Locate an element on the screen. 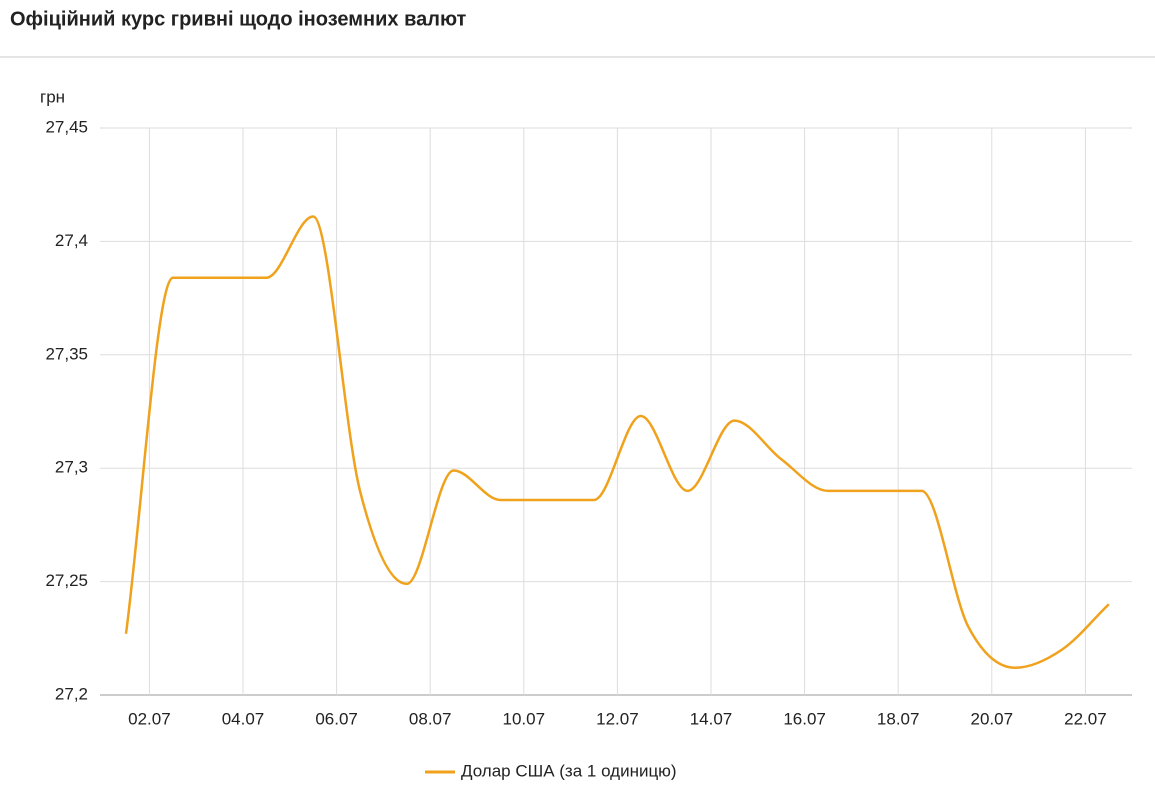  x-tick-label: 12.07 is located at coordinates (617, 718).